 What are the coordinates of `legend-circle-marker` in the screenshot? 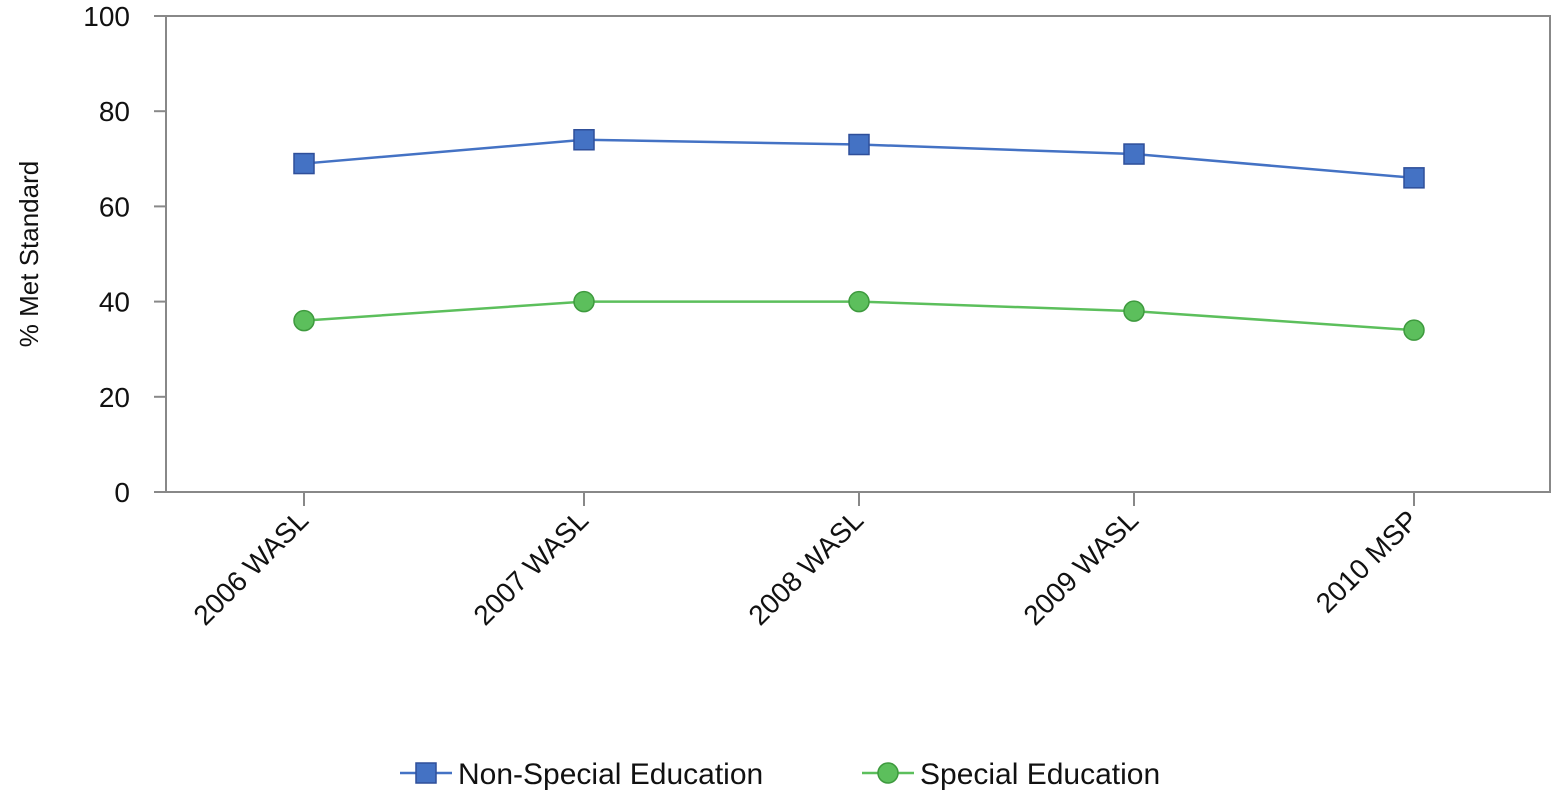 It's located at (888, 773).